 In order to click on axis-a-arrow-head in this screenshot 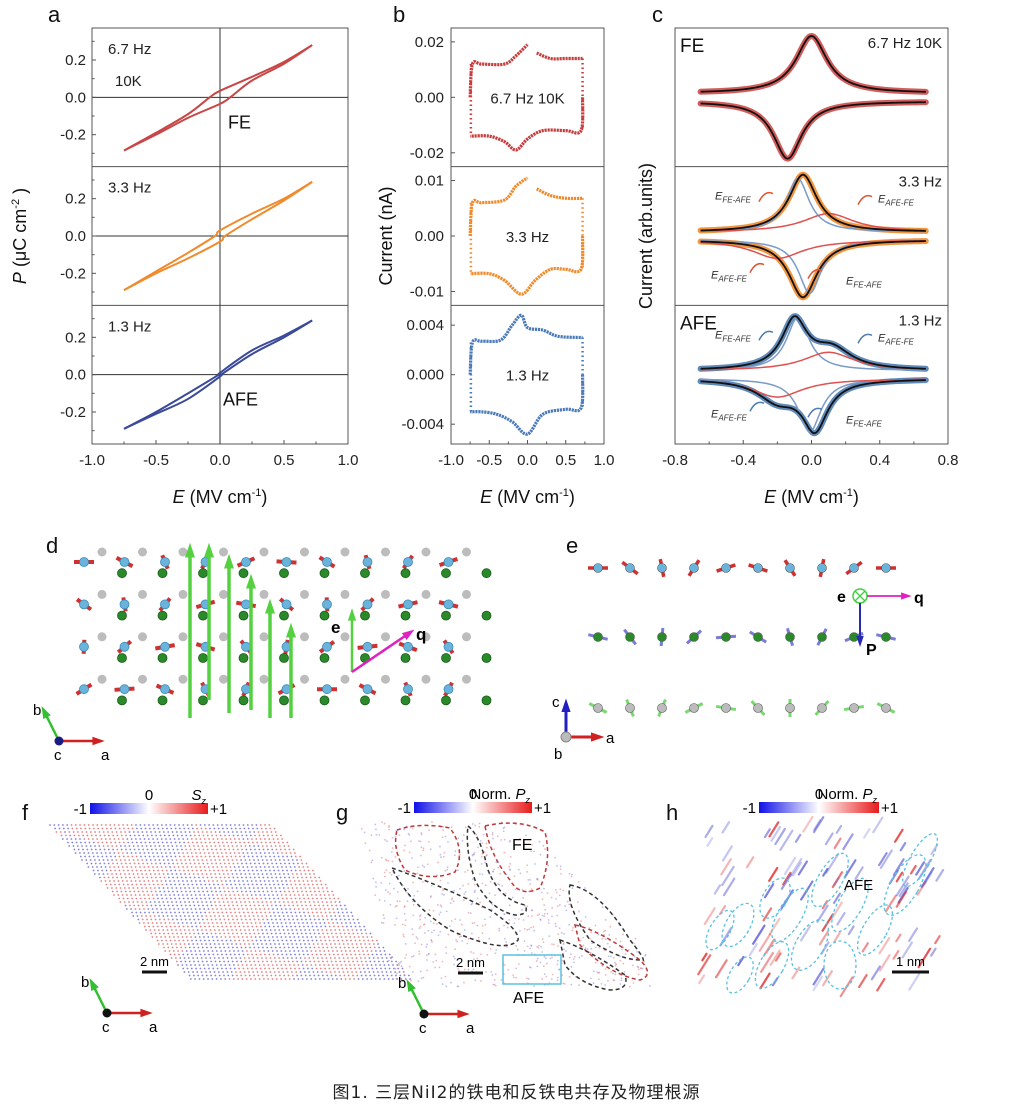, I will do `click(463, 1014)`.